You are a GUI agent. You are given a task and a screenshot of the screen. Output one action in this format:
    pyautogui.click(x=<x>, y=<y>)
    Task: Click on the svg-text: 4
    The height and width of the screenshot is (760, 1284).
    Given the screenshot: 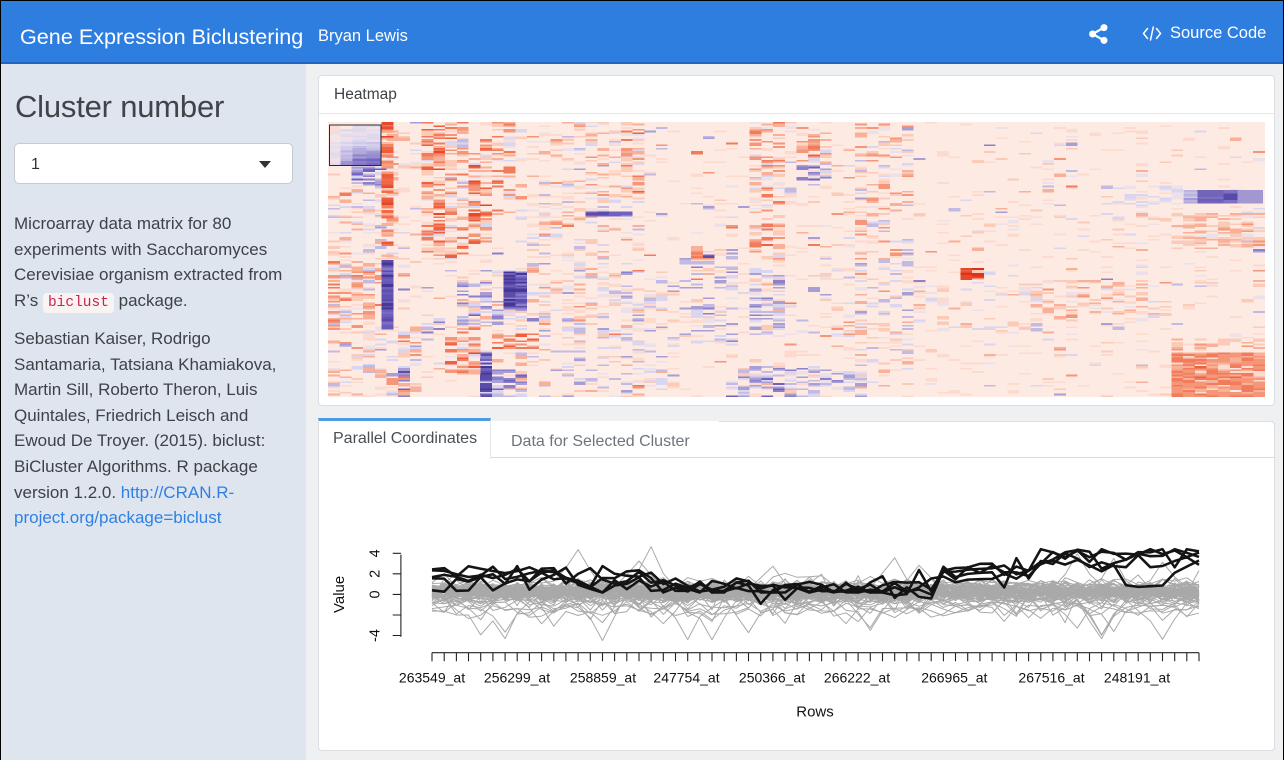 What is the action you would take?
    pyautogui.click(x=375, y=553)
    